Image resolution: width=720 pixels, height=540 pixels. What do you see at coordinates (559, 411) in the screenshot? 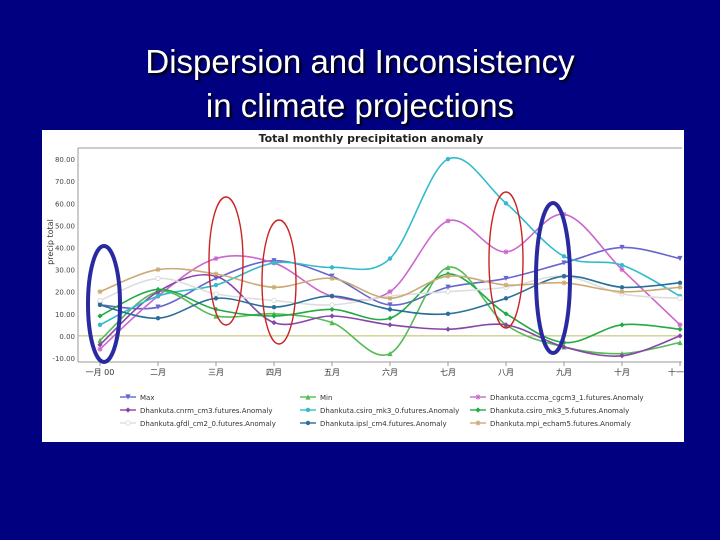
I see `legend-label: Dhankuta.csiro_mk3_5.futures.Anomaly` at bounding box center [559, 411].